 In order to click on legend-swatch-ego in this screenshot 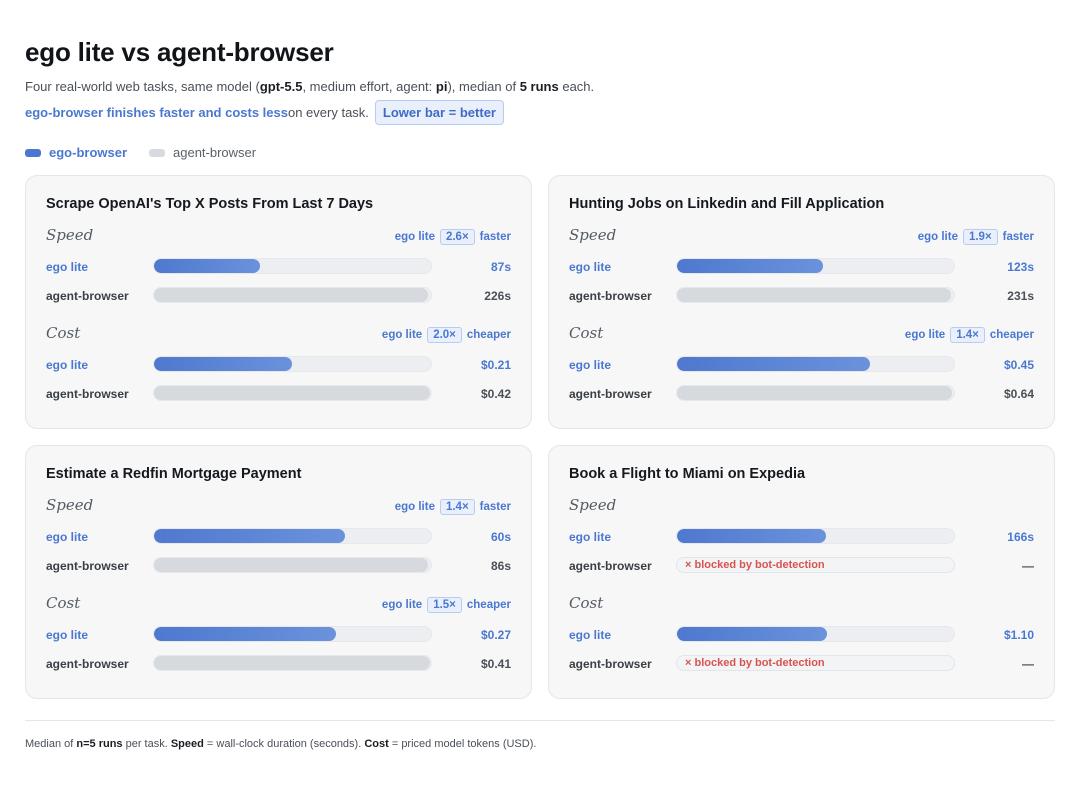, I will do `click(33, 152)`.